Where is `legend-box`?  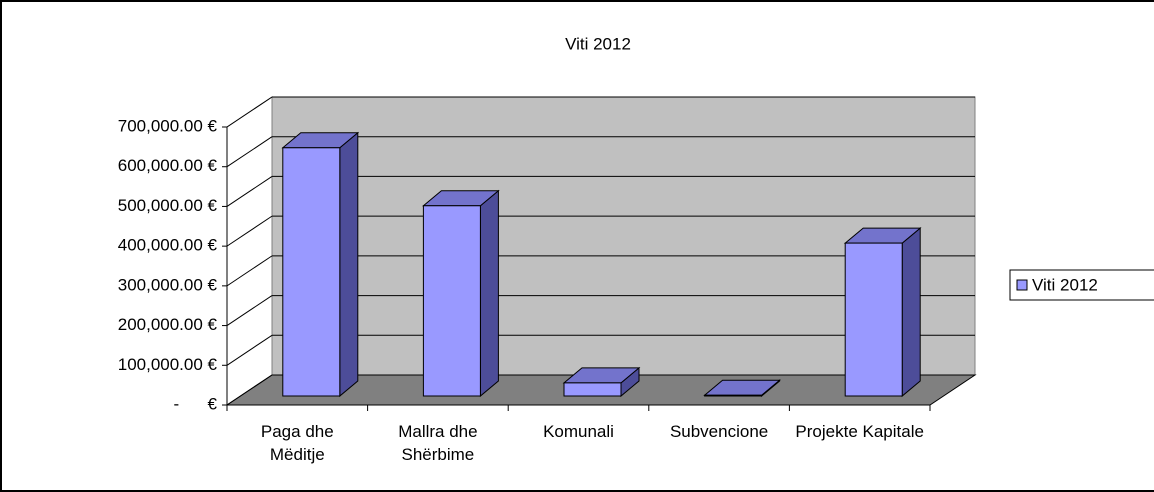
legend-box is located at coordinates (1081, 285).